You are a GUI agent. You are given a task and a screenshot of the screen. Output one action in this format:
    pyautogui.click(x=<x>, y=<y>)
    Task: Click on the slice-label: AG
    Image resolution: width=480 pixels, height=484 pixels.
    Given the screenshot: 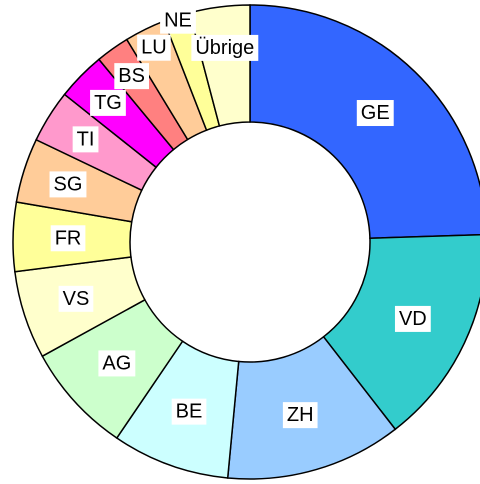 What is the action you would take?
    pyautogui.click(x=116, y=363)
    